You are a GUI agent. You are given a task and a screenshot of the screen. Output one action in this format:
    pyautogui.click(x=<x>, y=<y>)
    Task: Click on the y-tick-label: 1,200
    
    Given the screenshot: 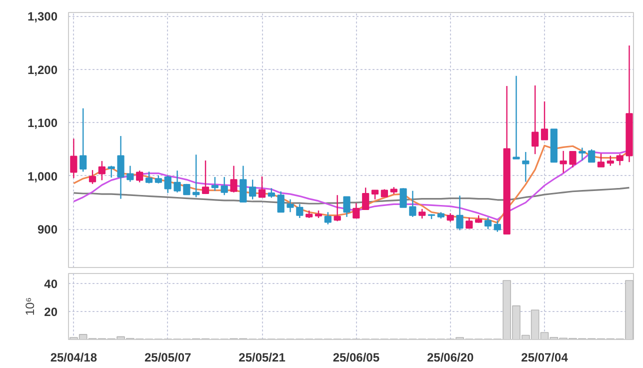 What is the action you would take?
    pyautogui.click(x=42, y=69)
    